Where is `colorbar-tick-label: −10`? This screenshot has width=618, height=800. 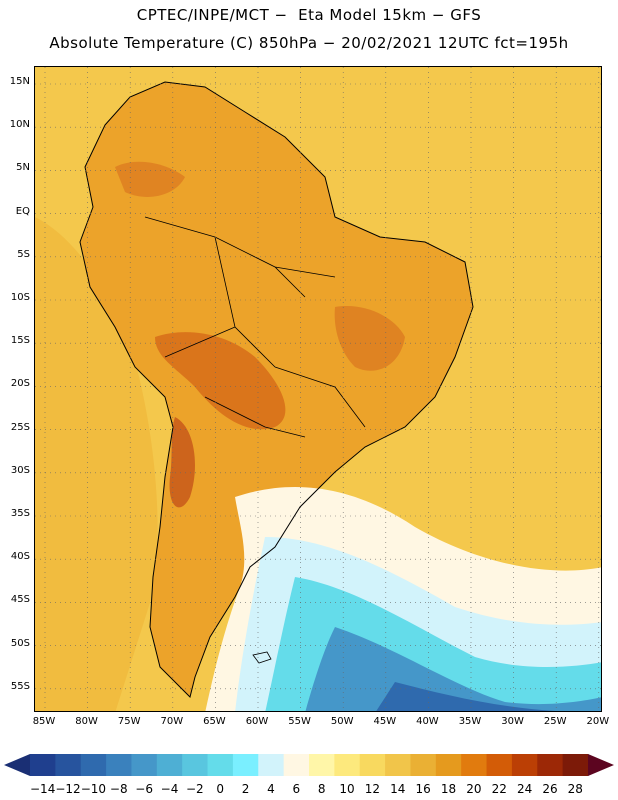
colorbar-tick-label: −10 is located at coordinates (93, 789).